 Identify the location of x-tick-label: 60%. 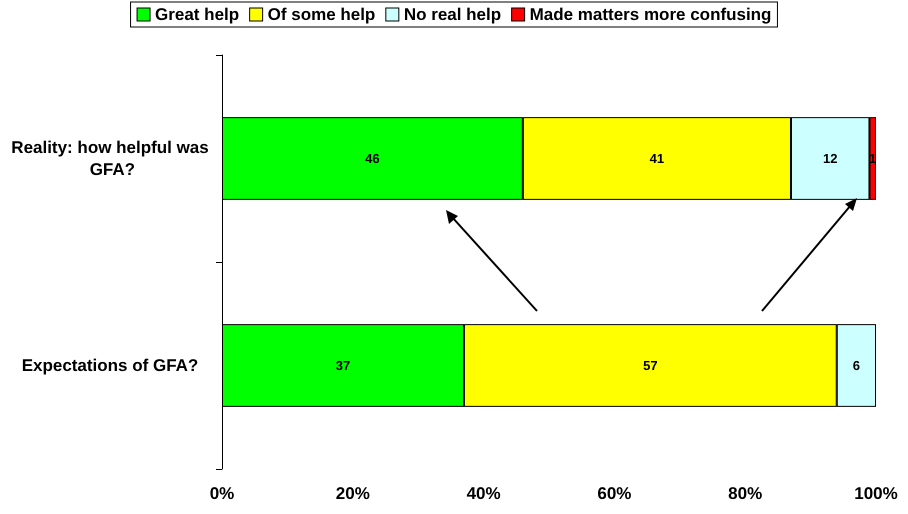
(614, 493).